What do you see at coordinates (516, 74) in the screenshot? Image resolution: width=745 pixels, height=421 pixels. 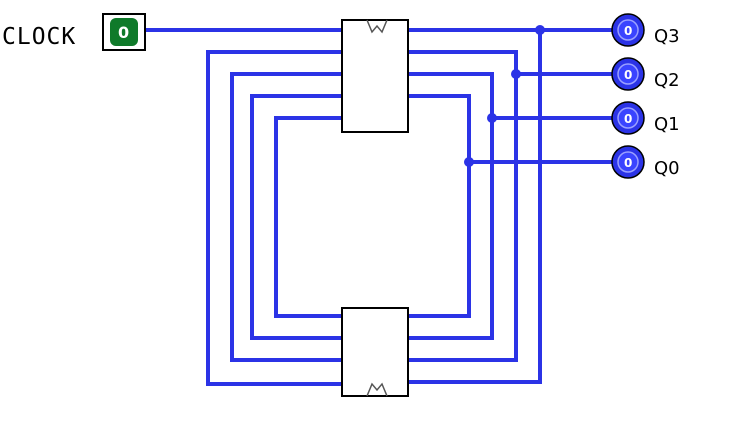 I see `junction-q2` at bounding box center [516, 74].